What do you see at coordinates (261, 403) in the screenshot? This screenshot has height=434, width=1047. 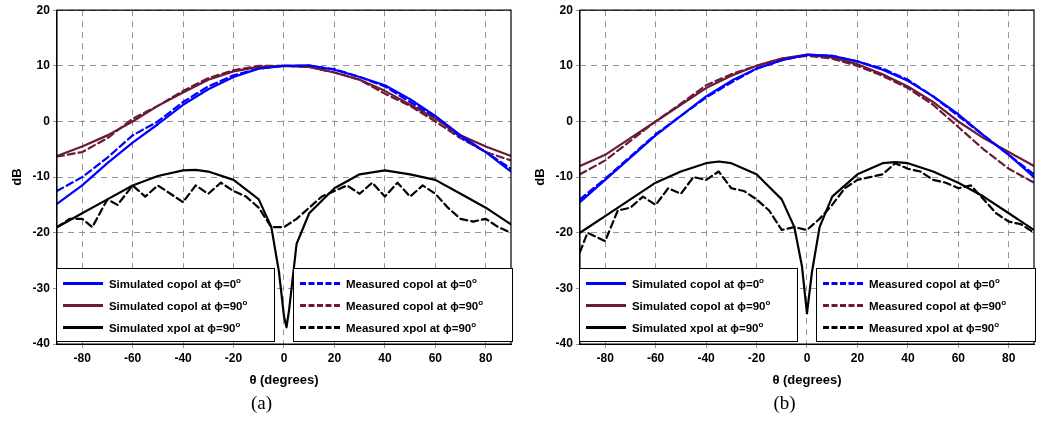 I see `text: (a)` at bounding box center [261, 403].